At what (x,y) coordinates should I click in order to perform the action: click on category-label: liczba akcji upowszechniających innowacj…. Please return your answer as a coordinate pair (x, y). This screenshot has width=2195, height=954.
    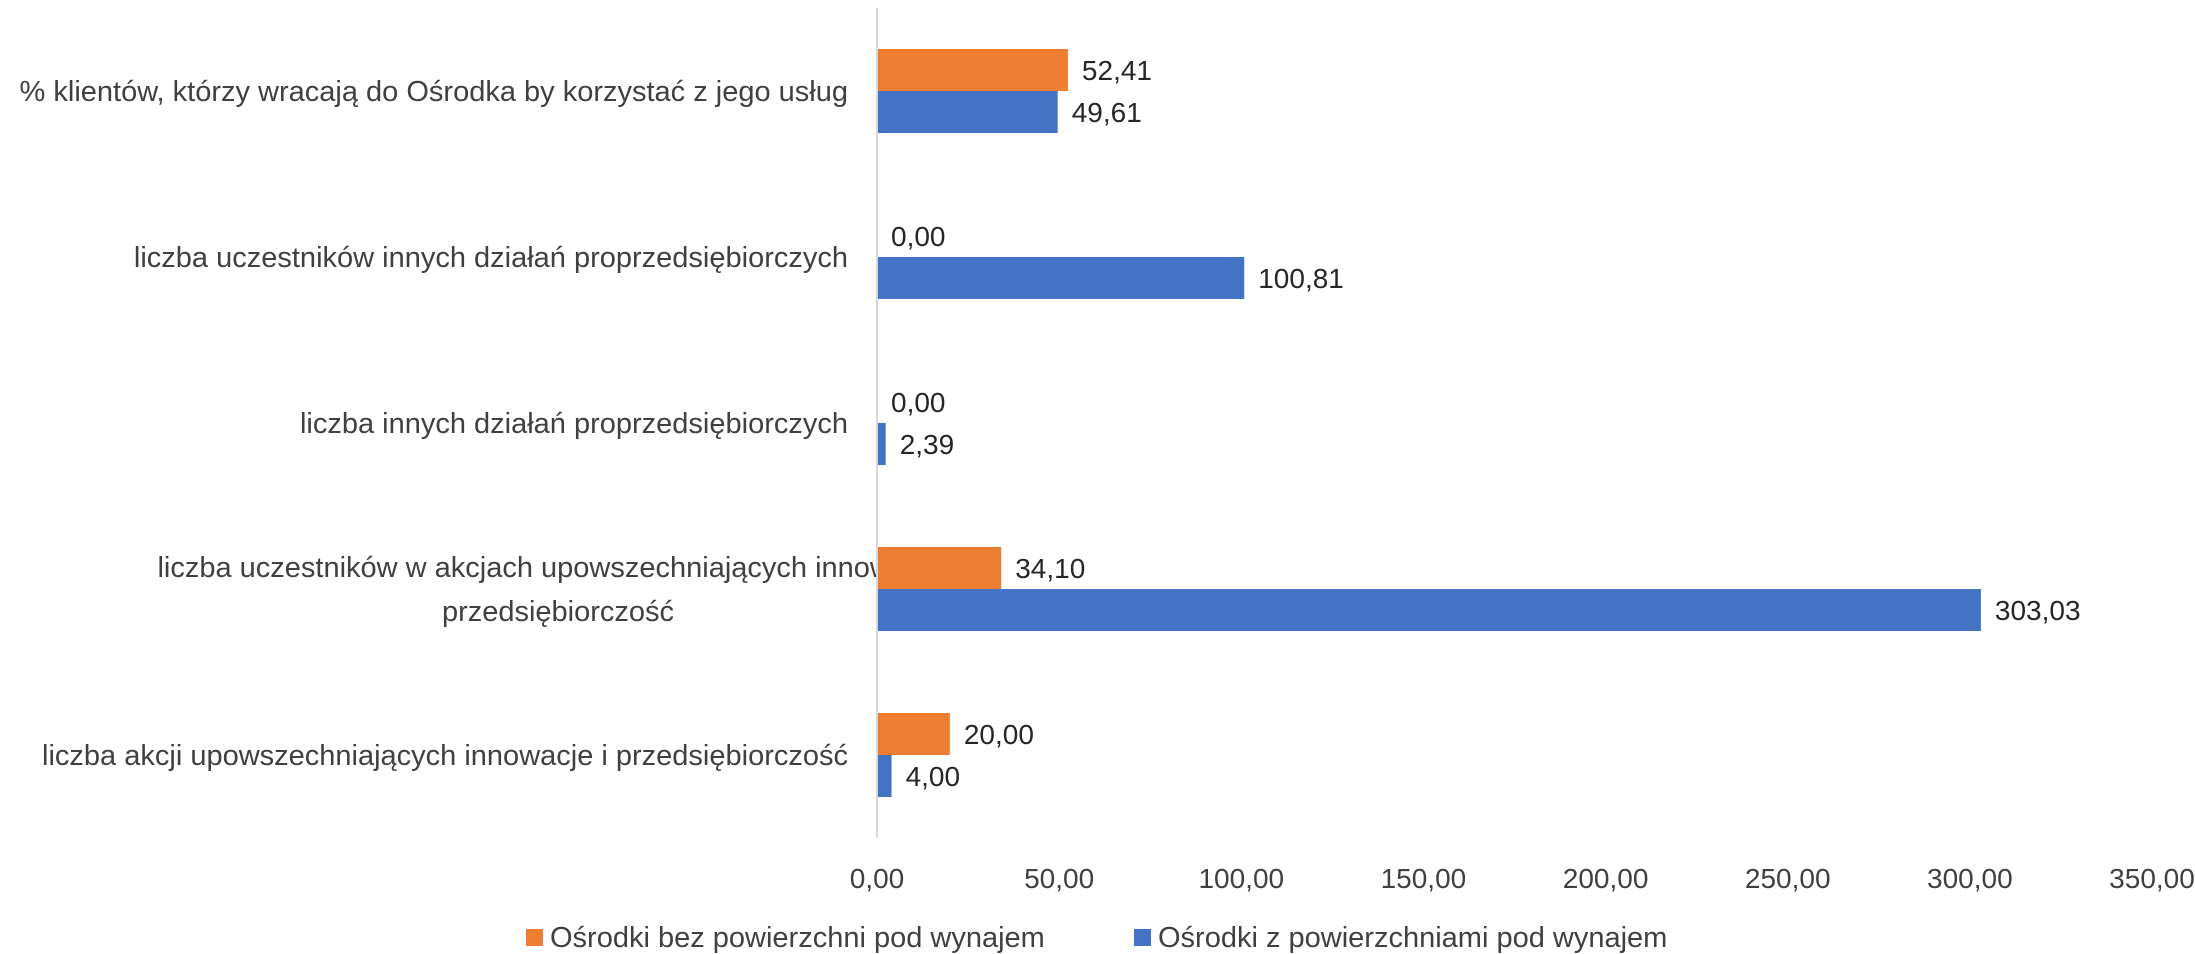
    Looking at the image, I should click on (445, 756).